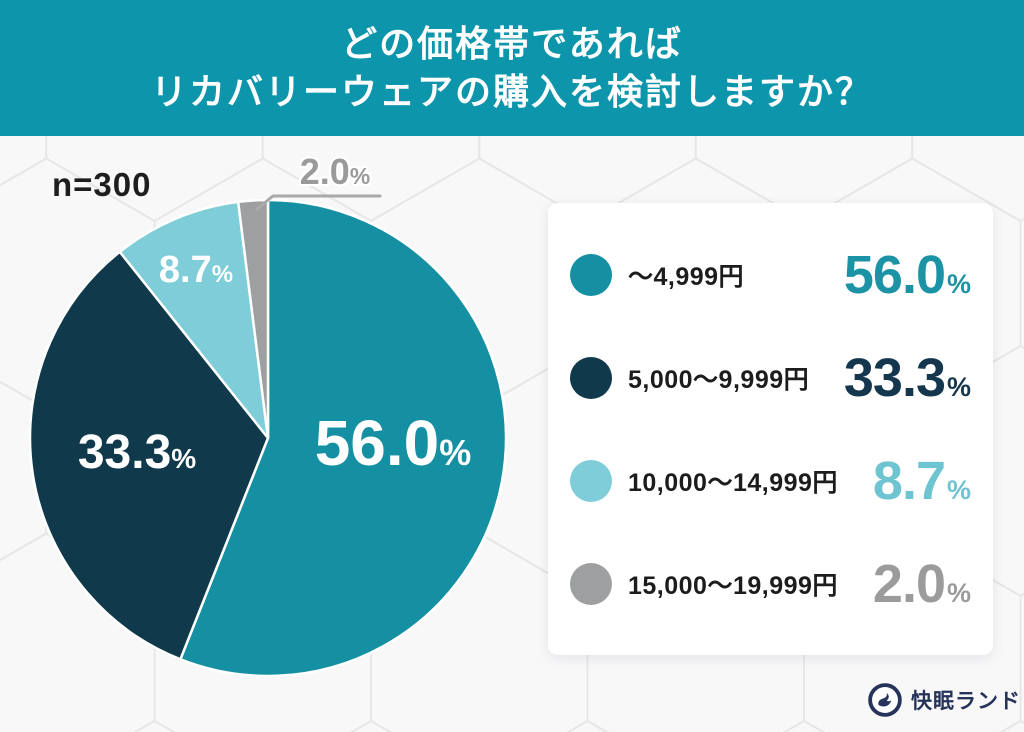 This screenshot has width=1024, height=732. I want to click on legend-value: 8.7 %, so click(922, 481).